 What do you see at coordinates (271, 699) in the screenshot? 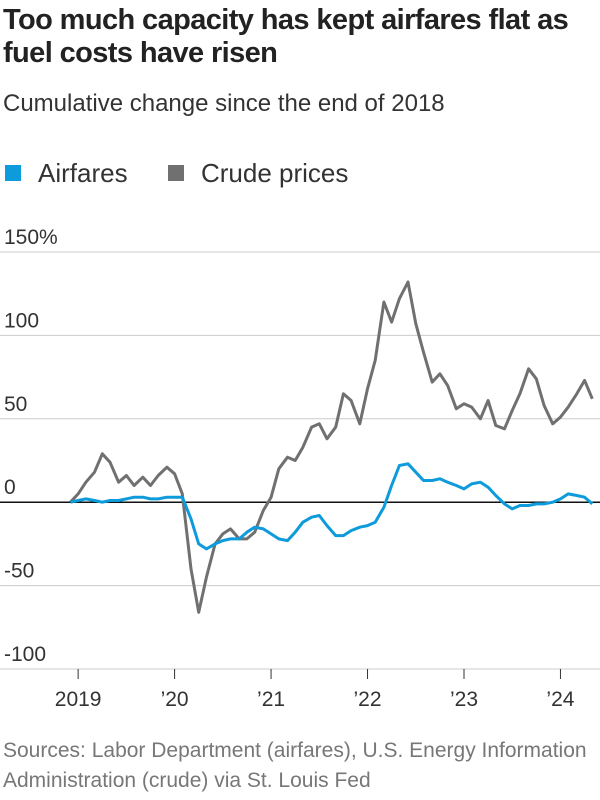
I see `x-tick-label: ’21` at bounding box center [271, 699].